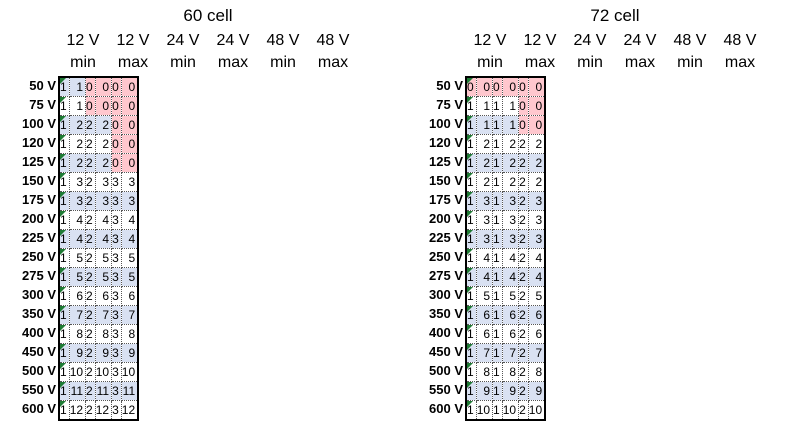 The height and width of the screenshot is (426, 800). What do you see at coordinates (104, 410) in the screenshot?
I see `table-cell: 12` at bounding box center [104, 410].